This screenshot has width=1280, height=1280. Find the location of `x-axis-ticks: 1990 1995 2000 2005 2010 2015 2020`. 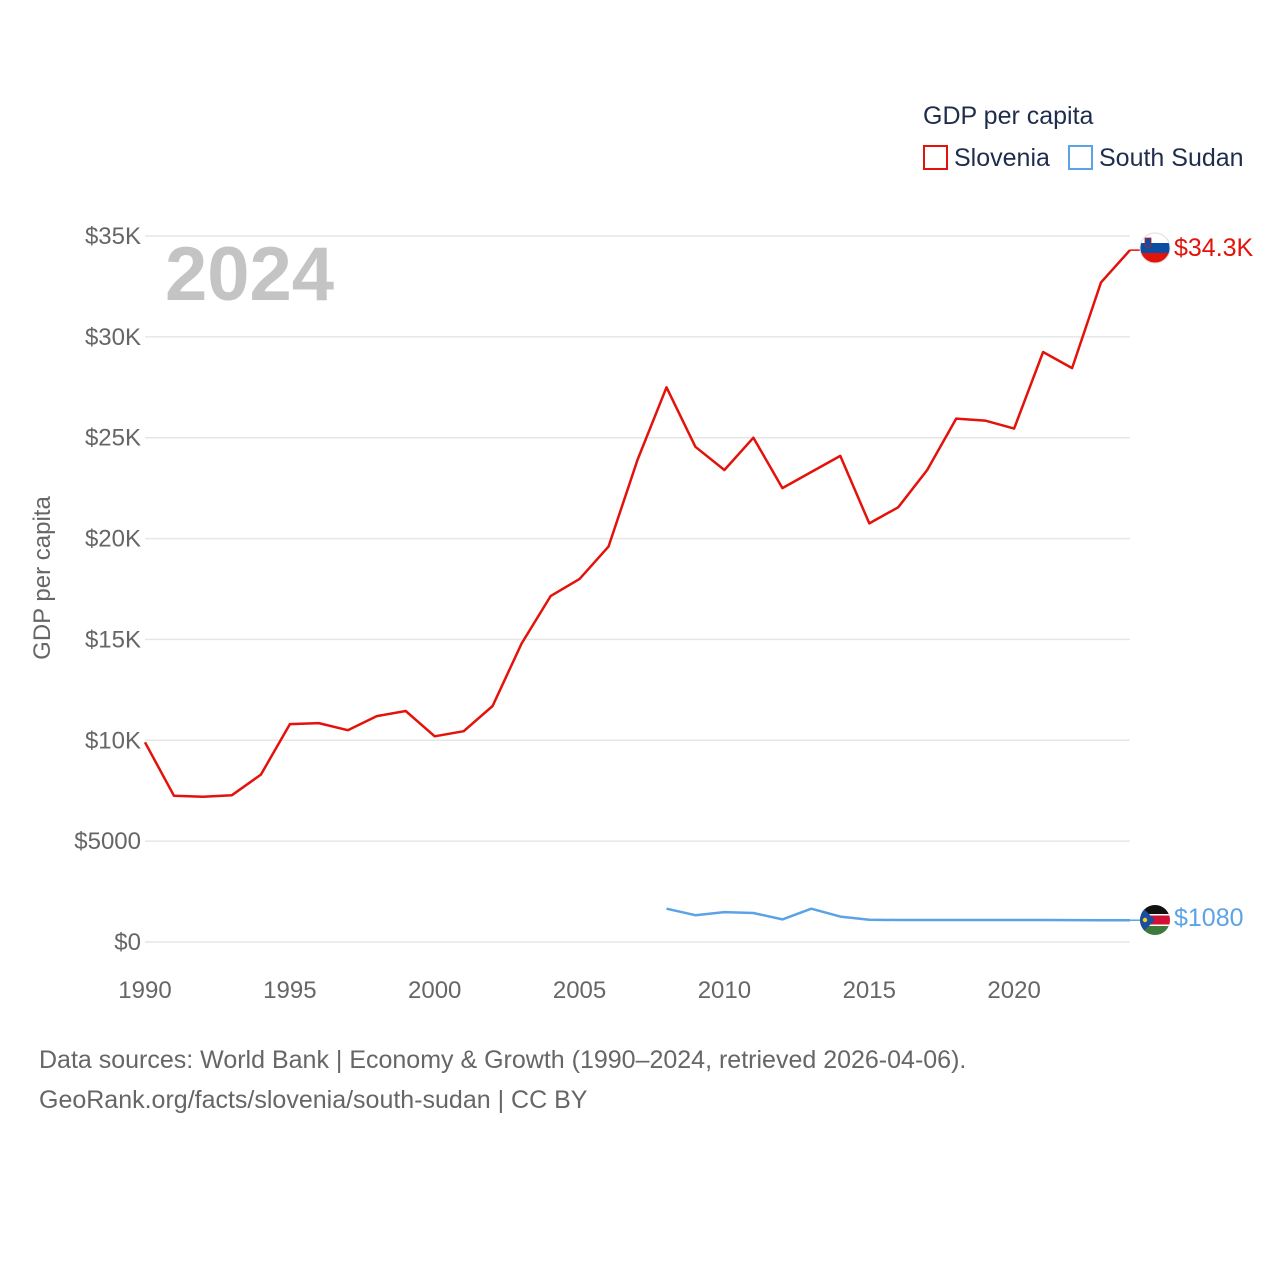

x-axis-ticks: 1990 1995 2000 2005 2010 2015 2020 is located at coordinates (579, 990).